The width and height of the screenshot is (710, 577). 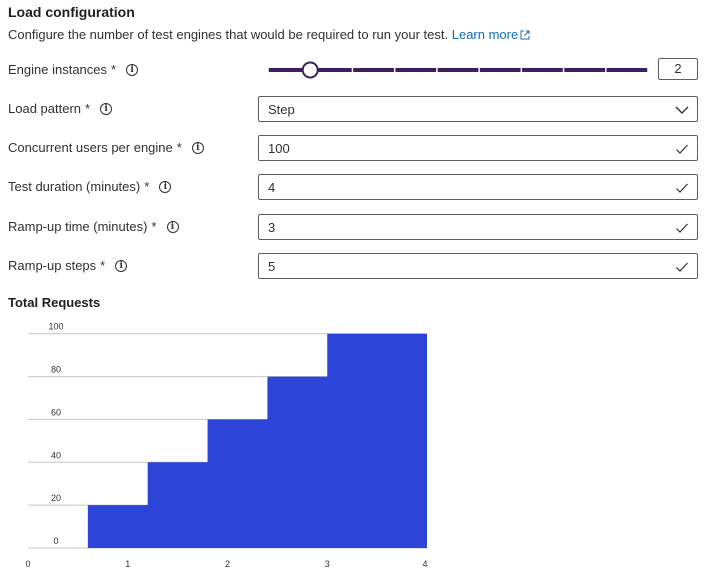 What do you see at coordinates (272, 187) in the screenshot?
I see `test-duration-value: 4` at bounding box center [272, 187].